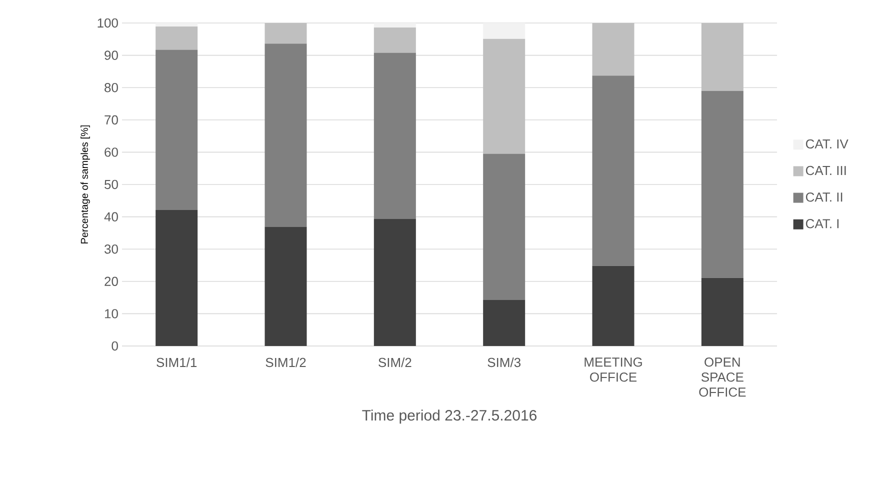  I want to click on x-tick-label: SIM1/2, so click(286, 363).